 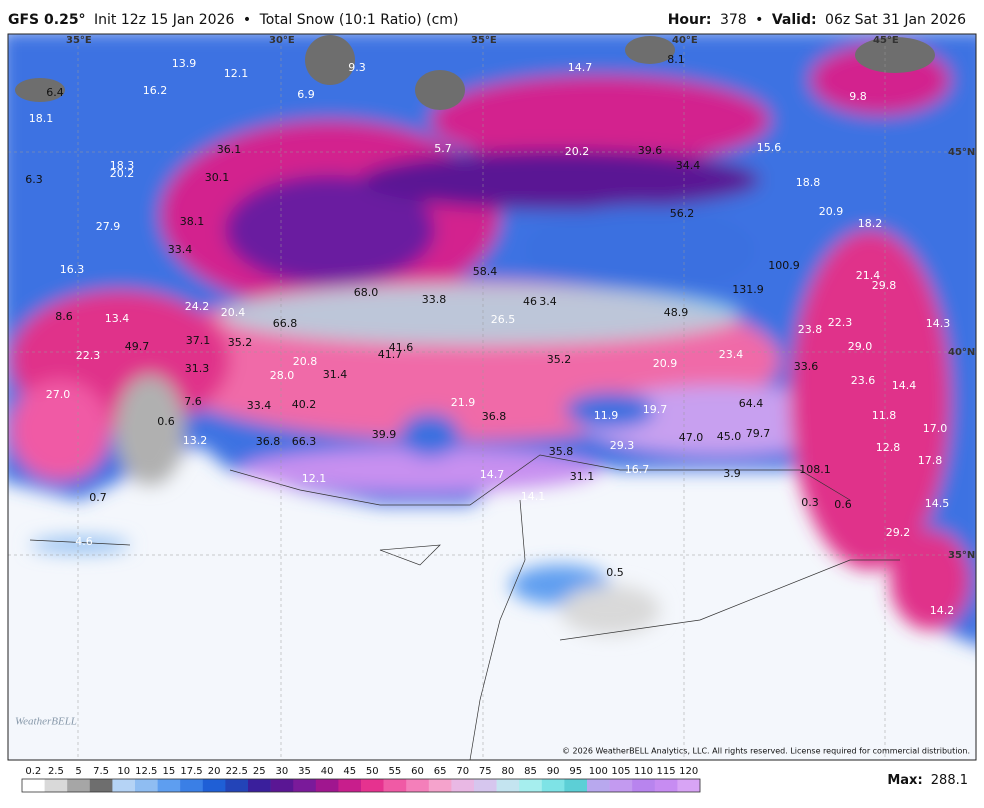 What do you see at coordinates (164, 20) in the screenshot?
I see `init: Init 12z 15 Jan 2026` at bounding box center [164, 20].